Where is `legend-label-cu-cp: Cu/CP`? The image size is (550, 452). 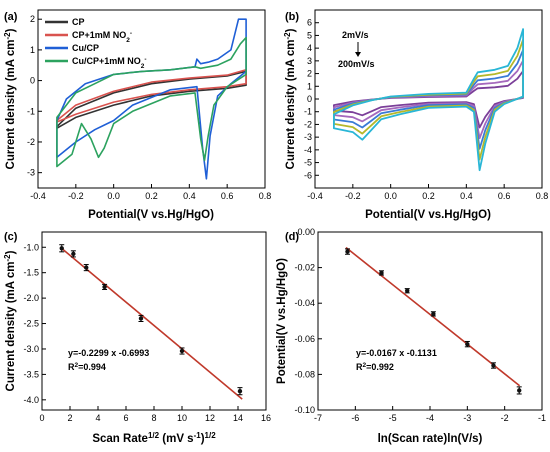
legend-label-cu-cp: Cu/CP is located at coordinates (85, 48).